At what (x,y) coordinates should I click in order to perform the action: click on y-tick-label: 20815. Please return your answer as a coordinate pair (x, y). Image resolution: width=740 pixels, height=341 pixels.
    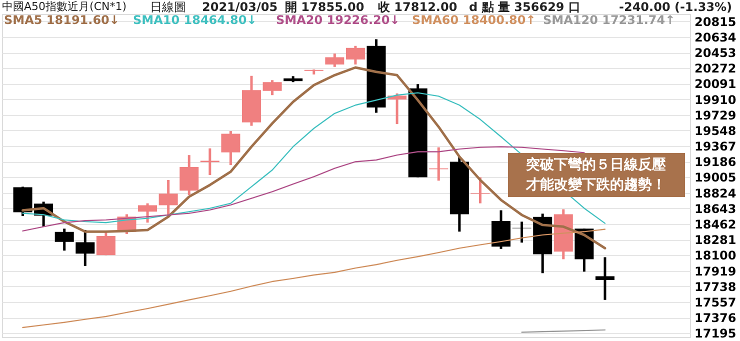
    Looking at the image, I should click on (715, 21).